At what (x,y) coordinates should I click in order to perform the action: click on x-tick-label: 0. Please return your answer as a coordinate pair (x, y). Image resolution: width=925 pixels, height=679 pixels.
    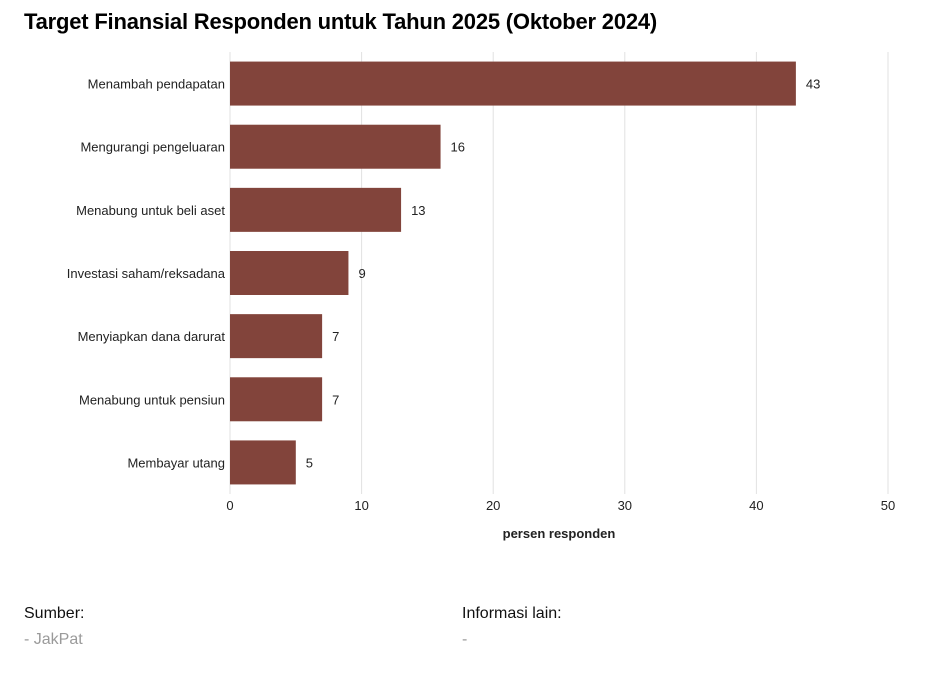
    Looking at the image, I should click on (229, 505).